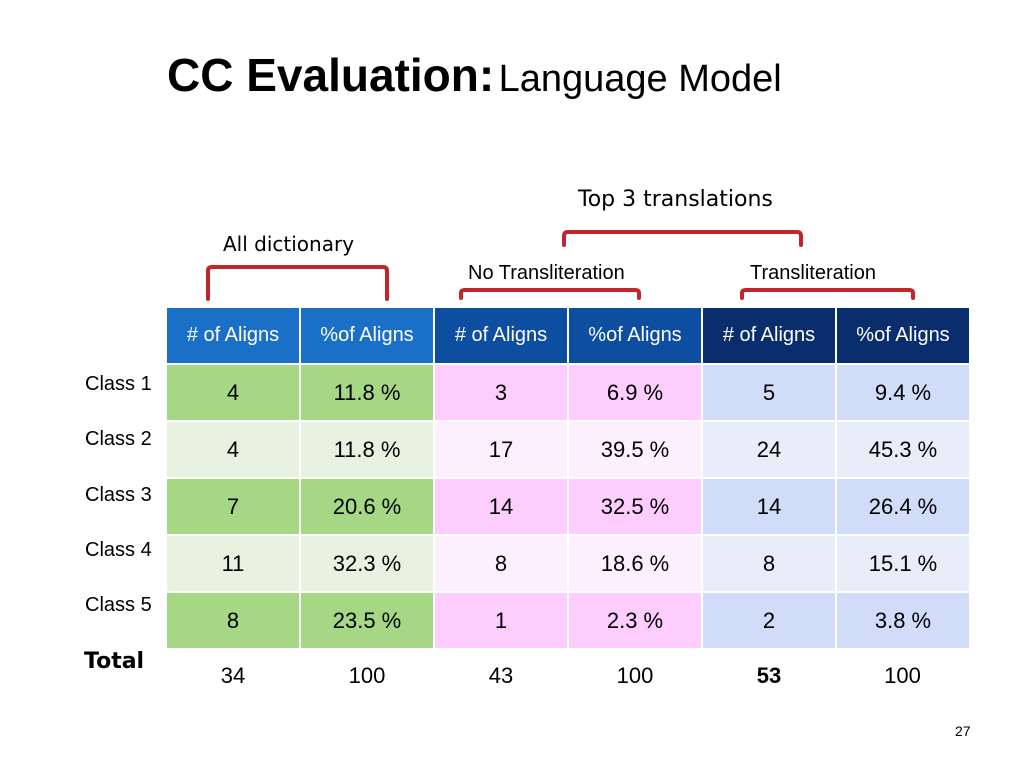 This screenshot has height=768, width=1024. What do you see at coordinates (366, 563) in the screenshot?
I see `table-cell: 32.3 %` at bounding box center [366, 563].